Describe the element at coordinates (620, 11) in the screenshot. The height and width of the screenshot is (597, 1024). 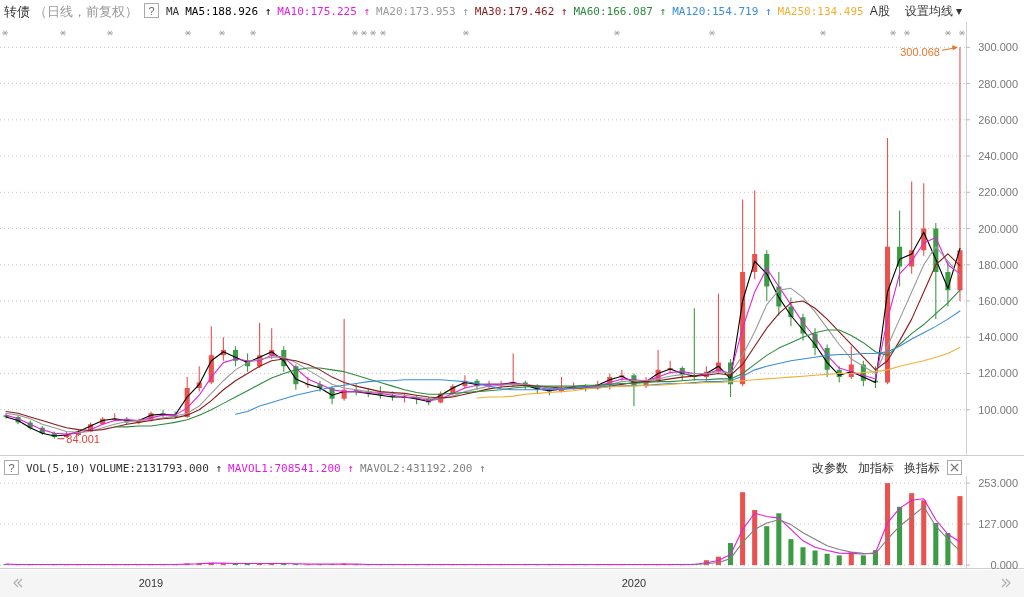
I see `text: MA60:166.087 ↑` at that location.